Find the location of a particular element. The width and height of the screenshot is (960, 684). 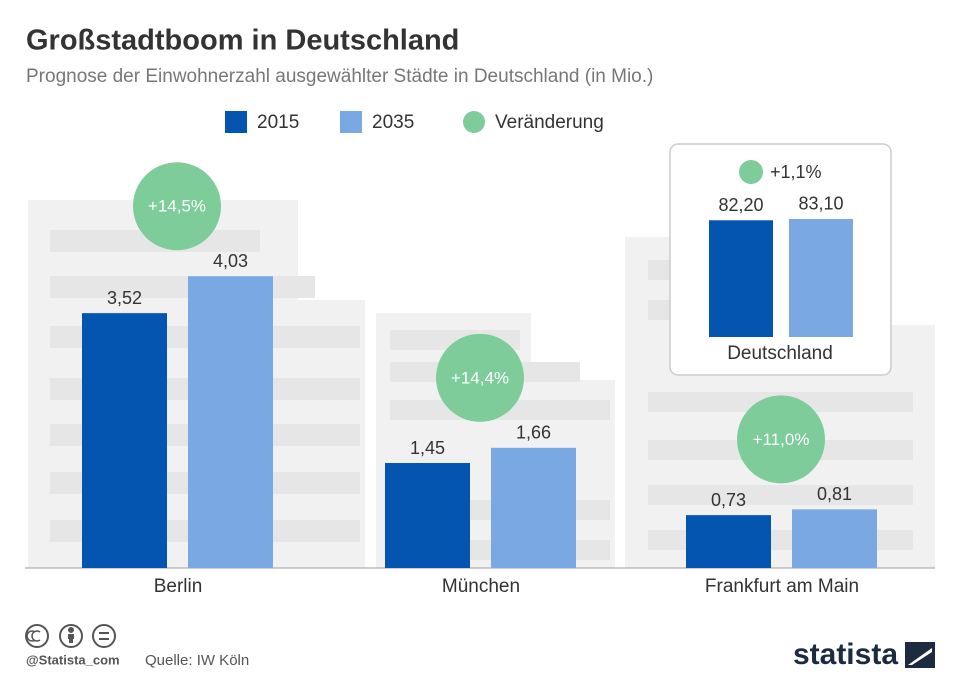

x-tick-label: München is located at coordinates (481, 586).